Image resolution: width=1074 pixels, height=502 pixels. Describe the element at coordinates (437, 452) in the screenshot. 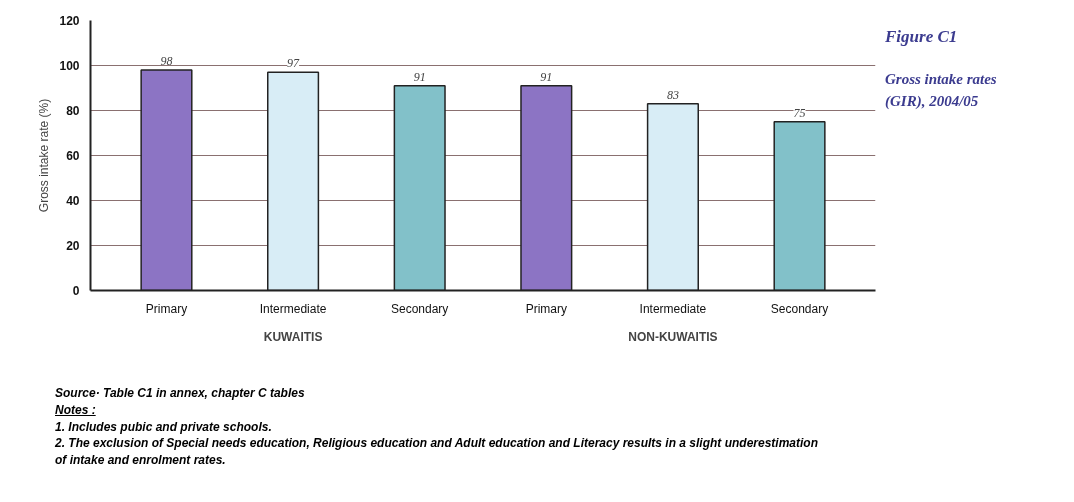

I see `text: 2. The exclusion of Special needs education, Religious education and Adult education and Literacy results in a slight underestimation of intake and enrolment rates.` at that location.